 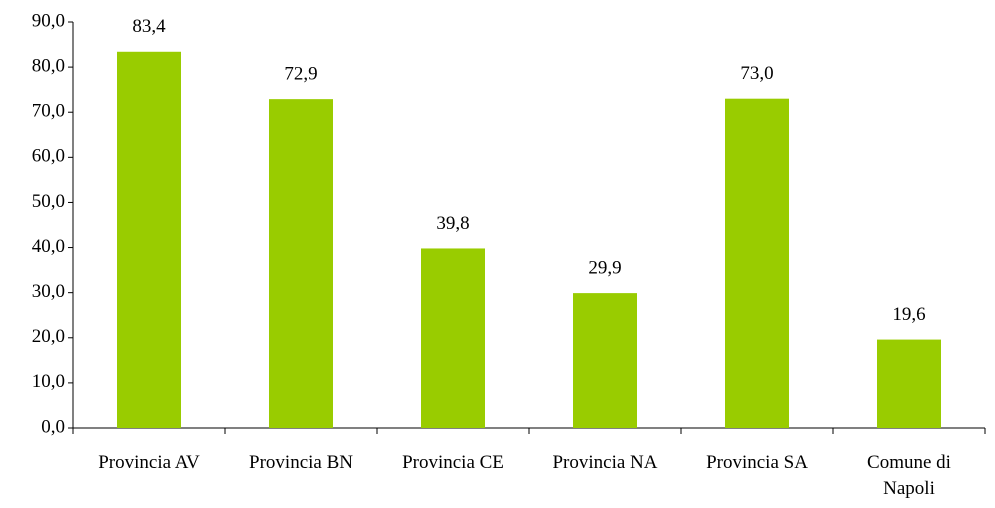 I want to click on x-tick-label: Provincia NA, so click(x=605, y=462).